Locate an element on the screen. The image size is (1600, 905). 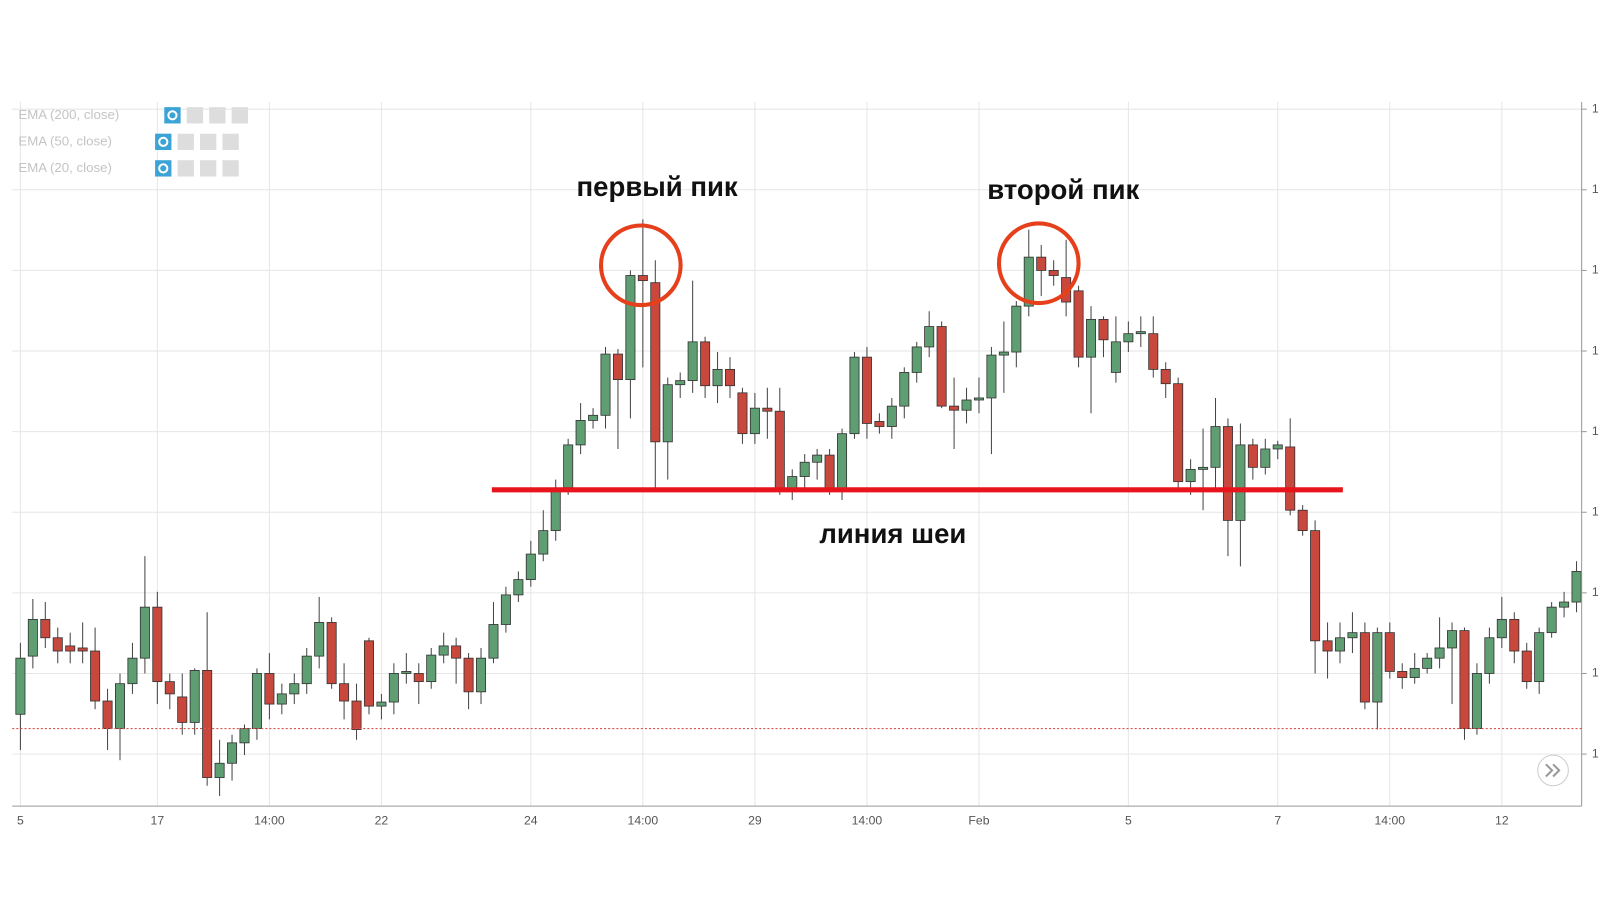
x-tick-label: 7 is located at coordinates (1277, 821).